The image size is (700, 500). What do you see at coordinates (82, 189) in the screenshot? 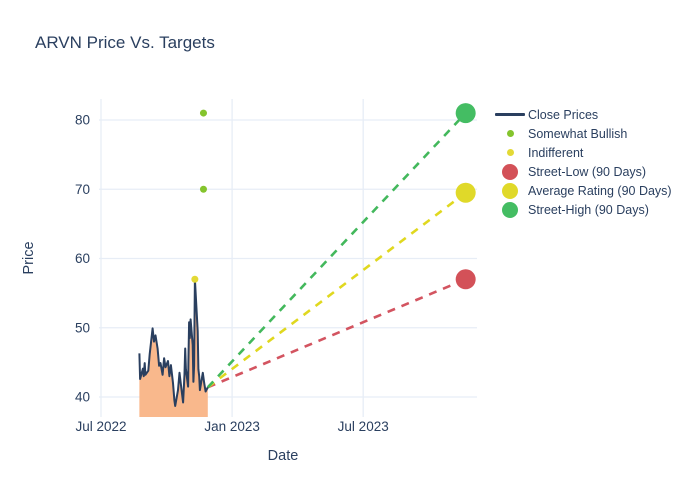
I see `y-tick-label-70: 70` at bounding box center [82, 189].